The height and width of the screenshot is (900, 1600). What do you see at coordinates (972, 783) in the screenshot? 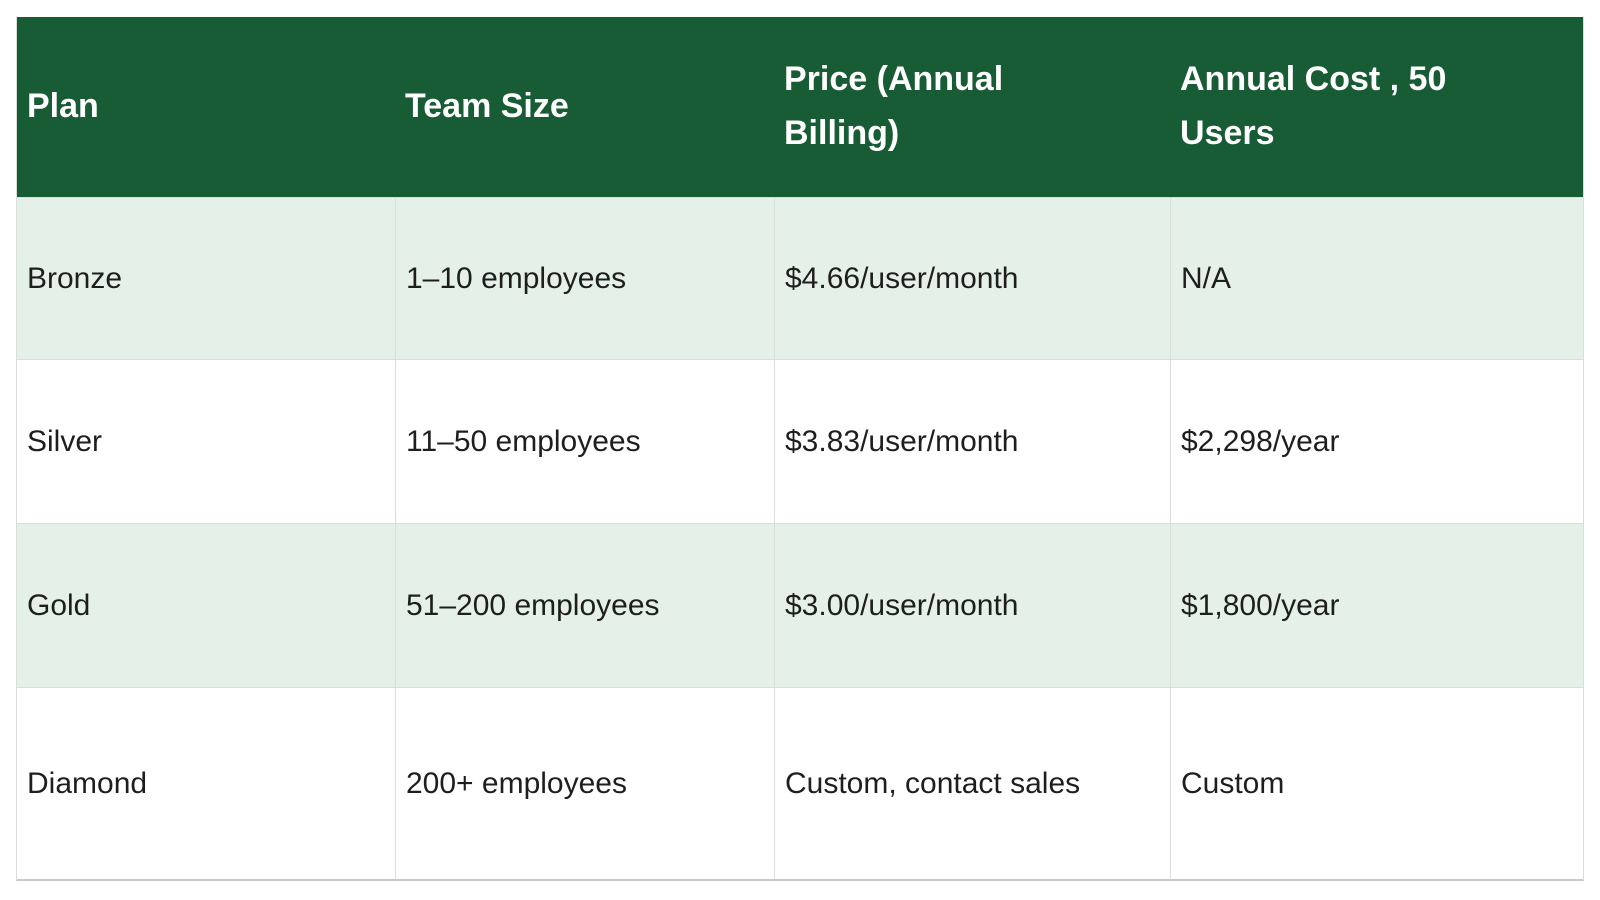
I see `price-cell: Custom, contact sales` at bounding box center [972, 783].